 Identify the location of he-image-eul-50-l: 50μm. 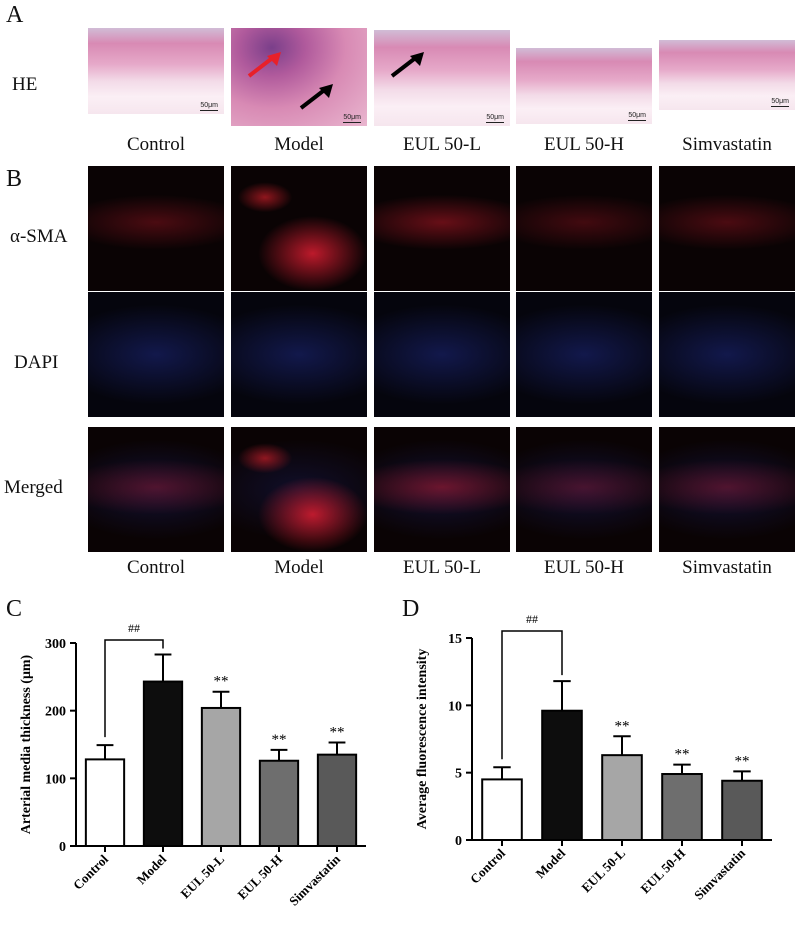
(442, 78).